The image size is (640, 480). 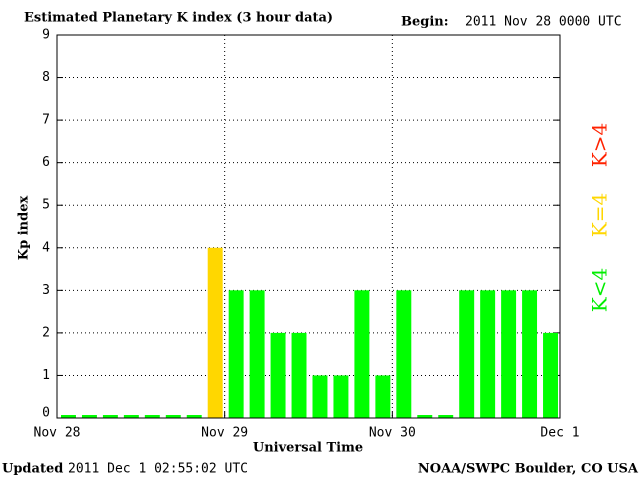 What do you see at coordinates (24, 228) in the screenshot?
I see `y-axis-label: Kp index` at bounding box center [24, 228].